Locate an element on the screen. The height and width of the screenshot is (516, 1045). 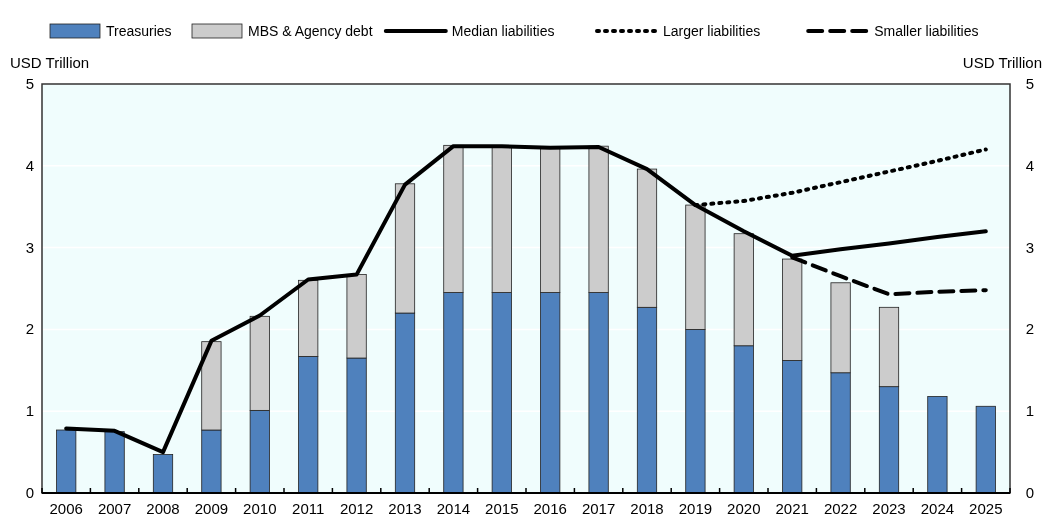
y-axis-title: USD Trillion is located at coordinates (50, 62).